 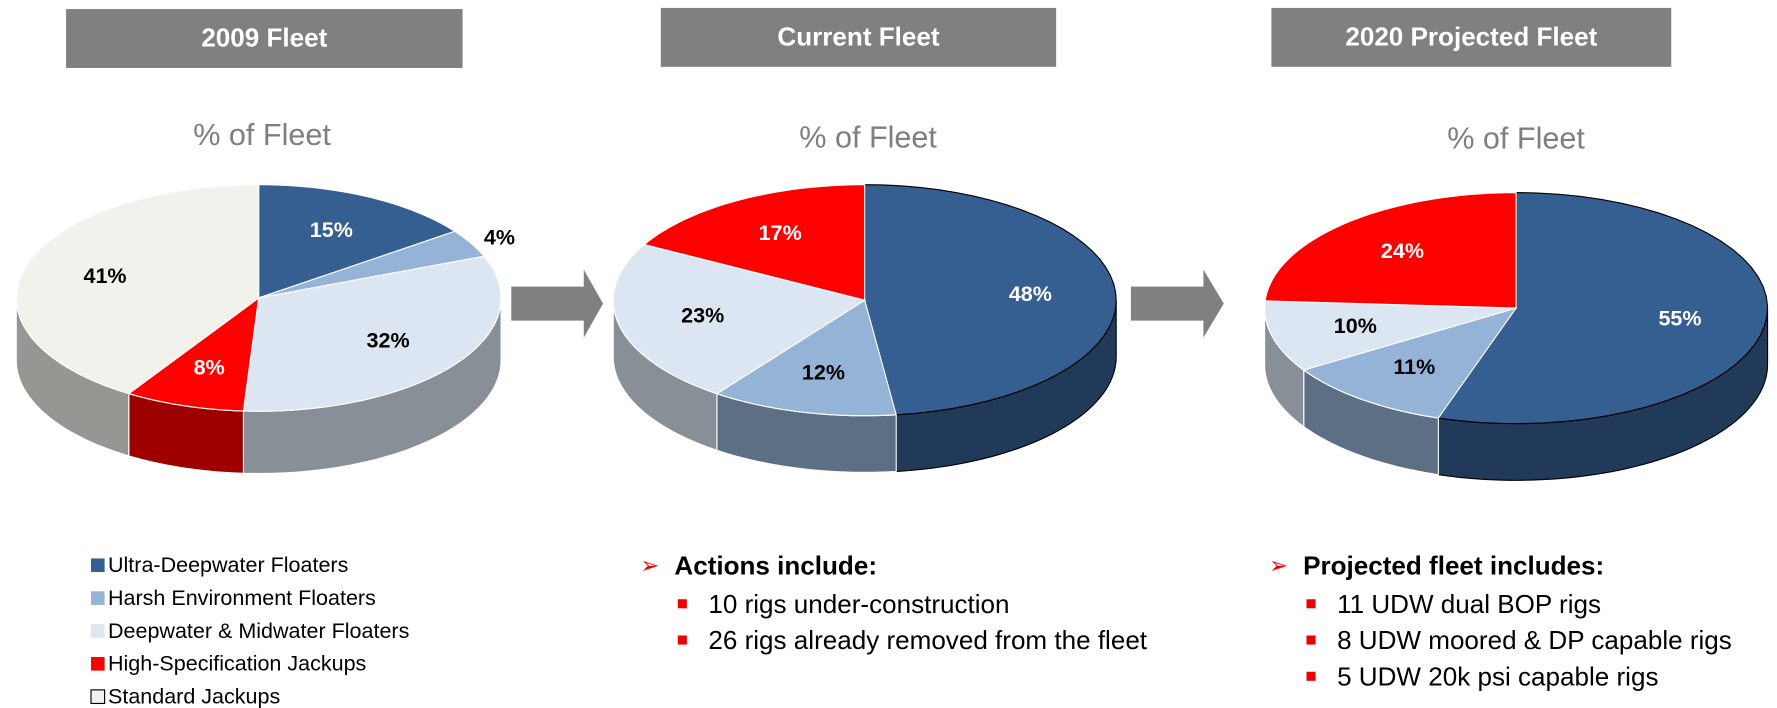 I want to click on note-title: Projected fleet includes:, so click(x=1453, y=565).